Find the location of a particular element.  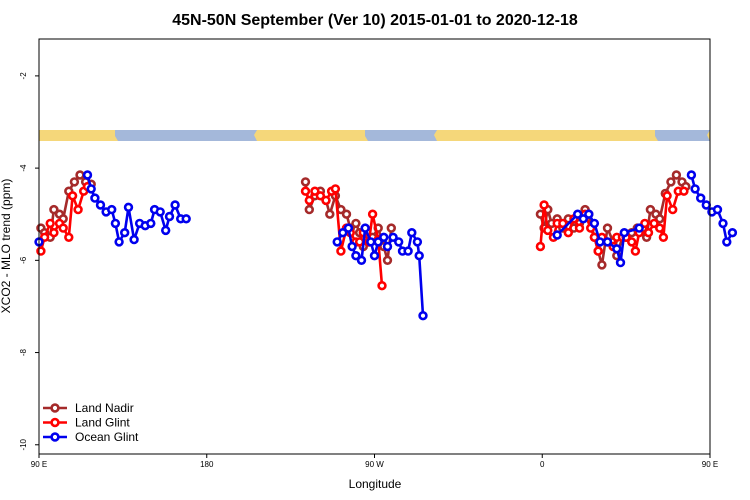

legend-item-land-nadir: Land Nadir is located at coordinates (88, 408).